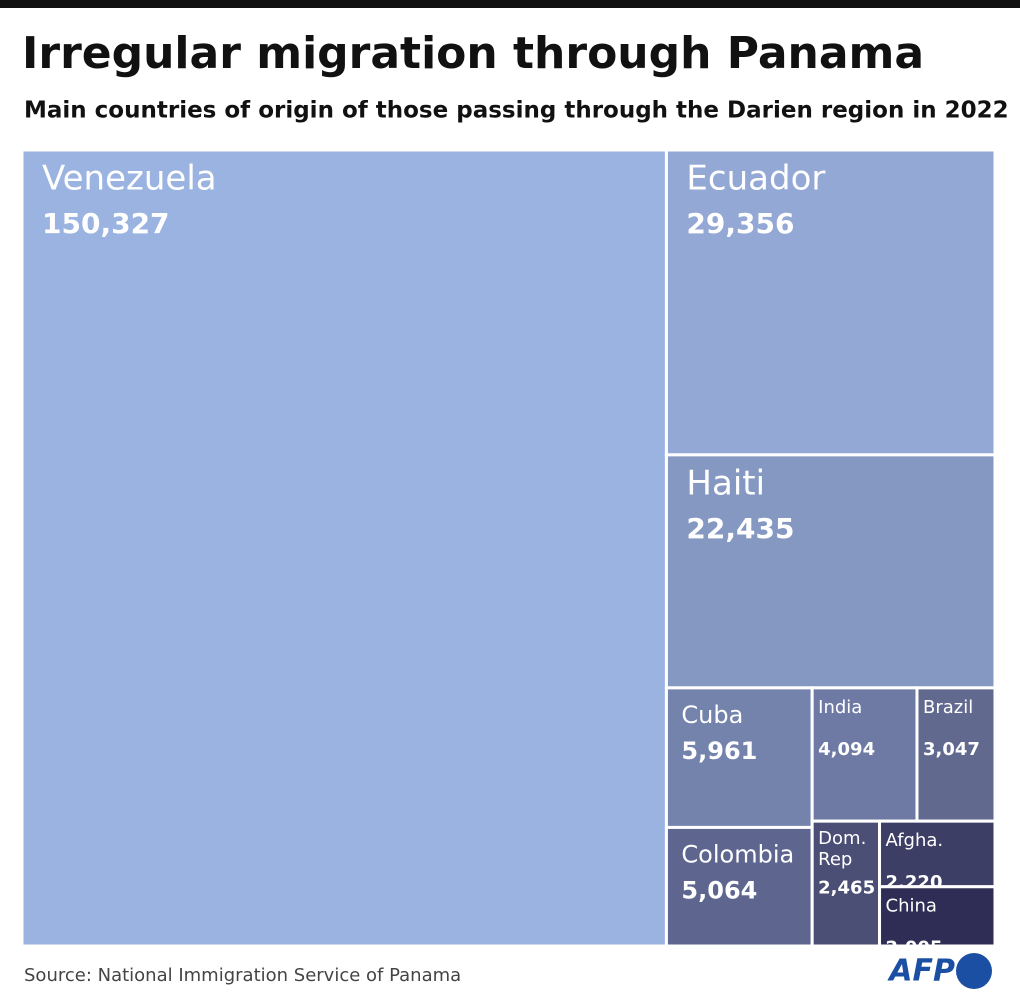  Describe the element at coordinates (755, 179) in the screenshot. I see `tile-name: Ecuador` at that location.